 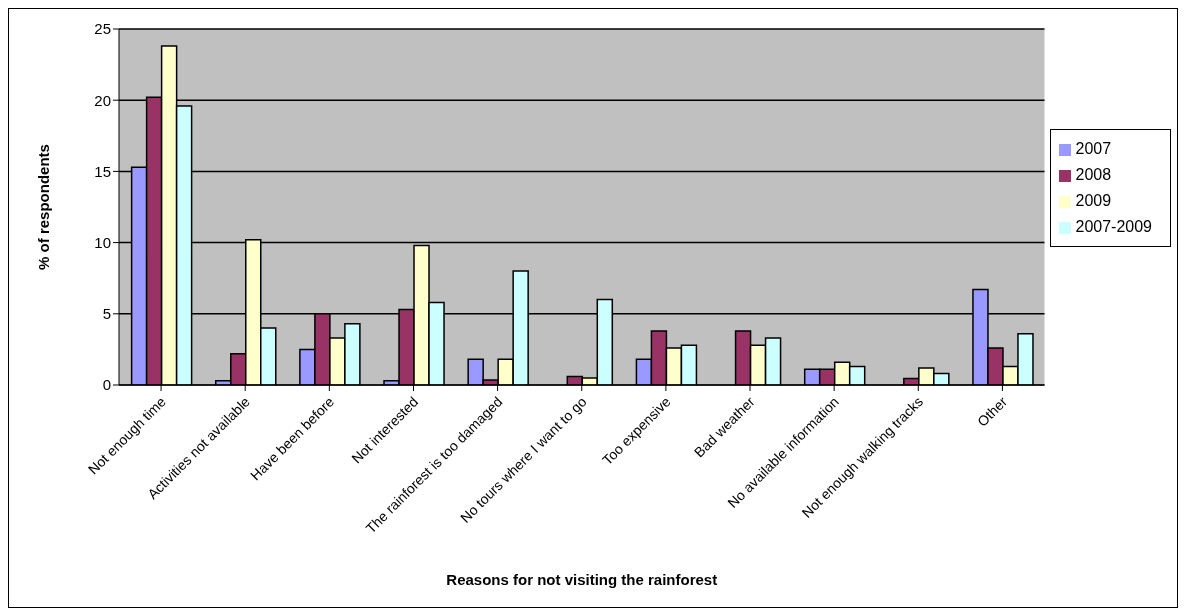 What do you see at coordinates (1093, 148) in the screenshot?
I see `legend-label: 2007` at bounding box center [1093, 148].